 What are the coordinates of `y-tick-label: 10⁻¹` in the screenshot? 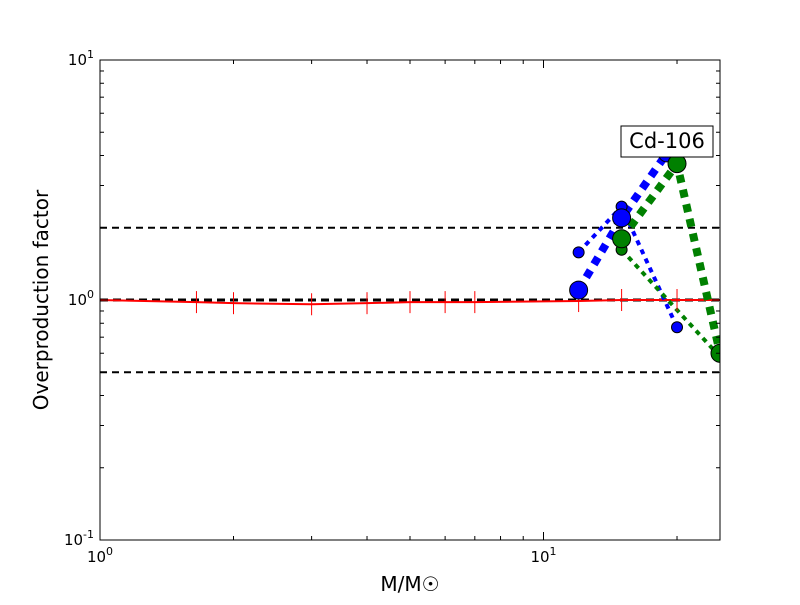 It's located at (79, 538).